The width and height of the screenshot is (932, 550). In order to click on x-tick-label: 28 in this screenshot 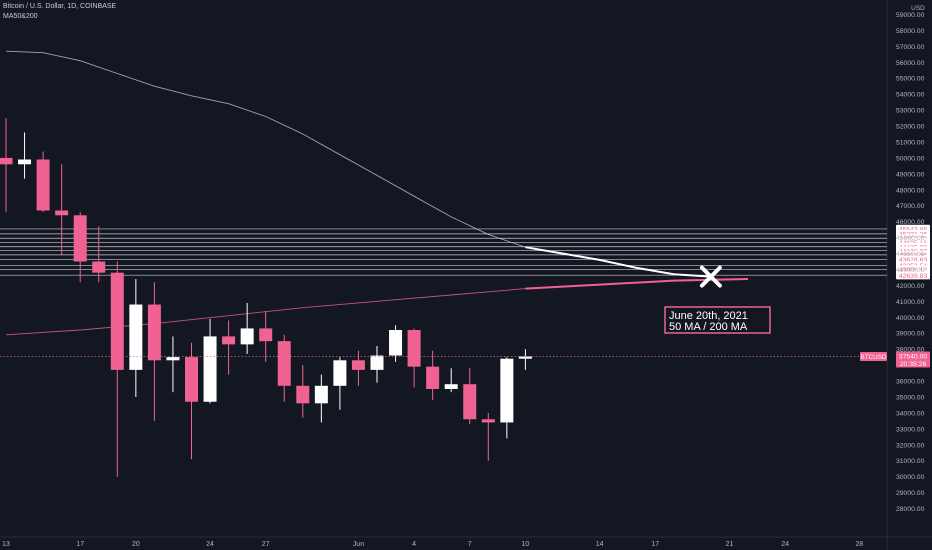, I will do `click(859, 544)`.